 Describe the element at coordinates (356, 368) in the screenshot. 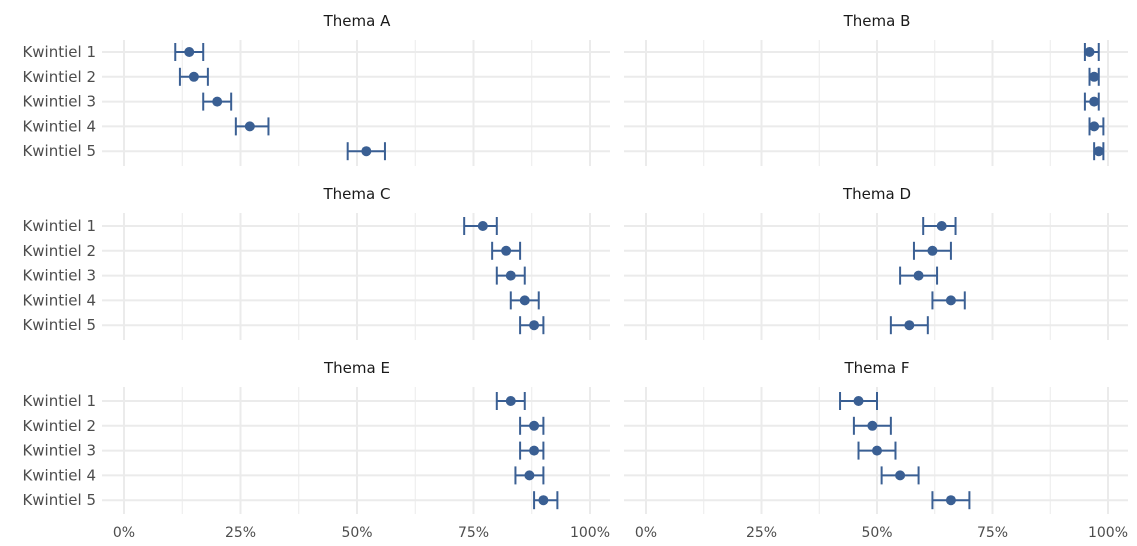

I see `panel-title: Thema E` at that location.